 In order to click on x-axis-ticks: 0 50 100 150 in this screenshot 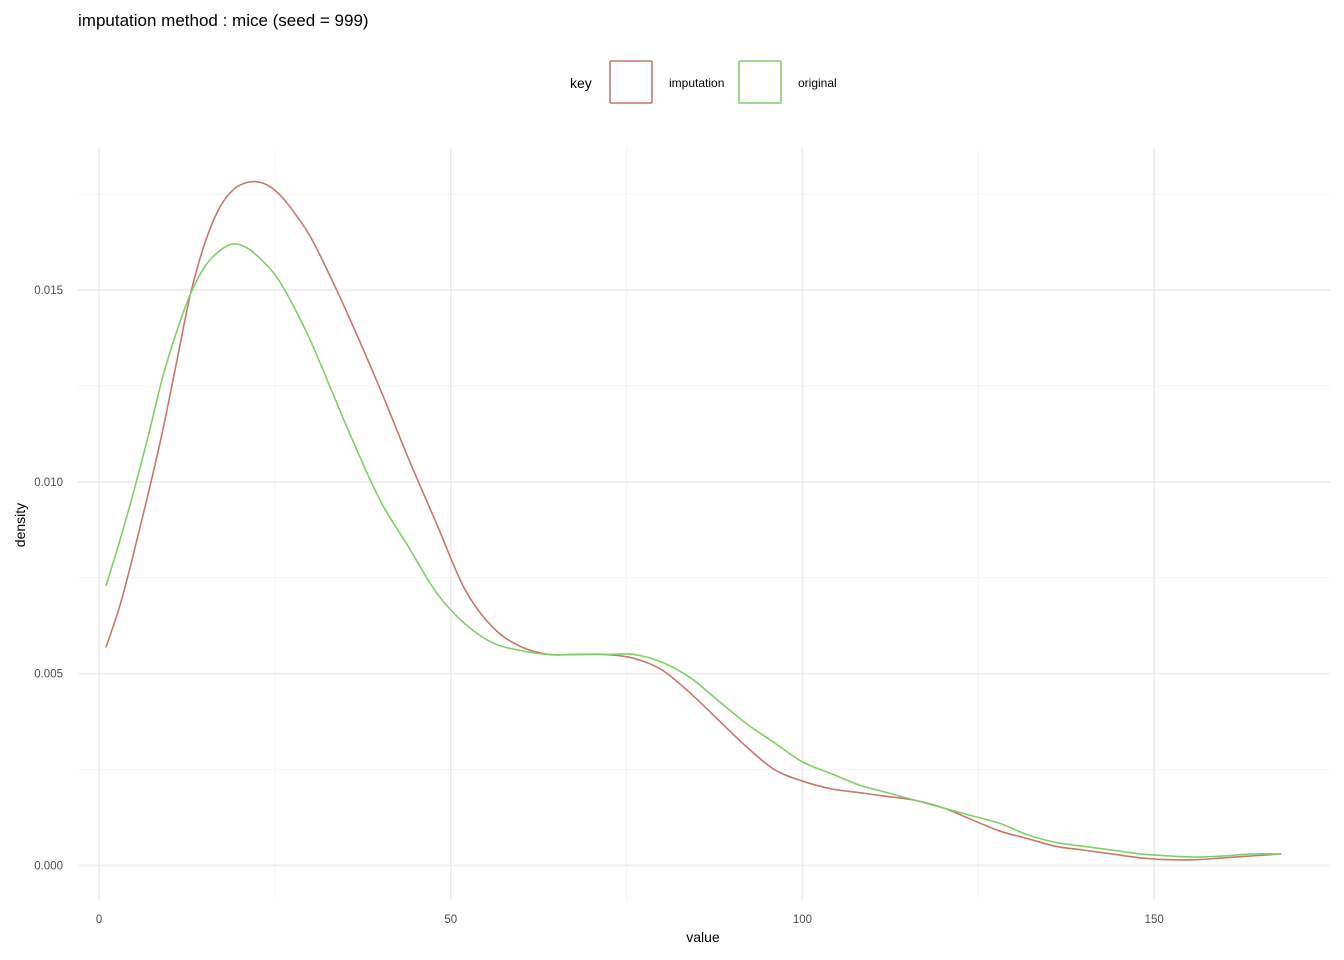, I will do `click(630, 920)`.